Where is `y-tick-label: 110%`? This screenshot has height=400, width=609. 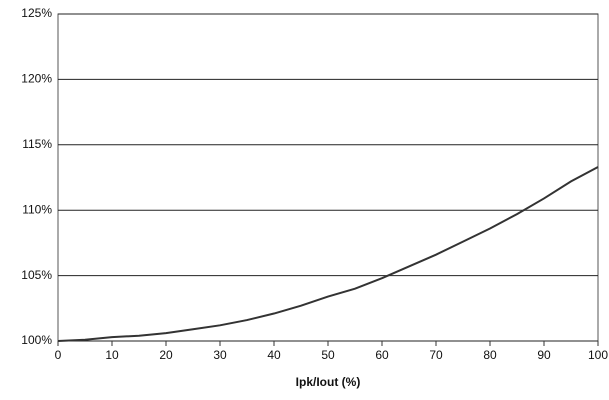 y-tick-label: 110% is located at coordinates (37, 209).